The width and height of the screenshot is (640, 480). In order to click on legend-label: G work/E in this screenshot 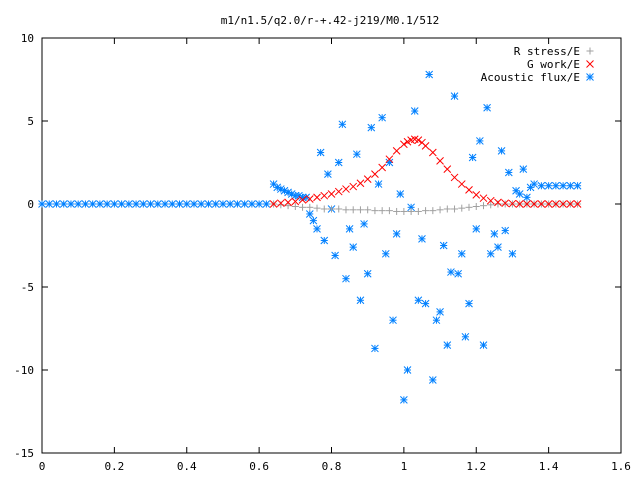, I will do `click(553, 64)`.